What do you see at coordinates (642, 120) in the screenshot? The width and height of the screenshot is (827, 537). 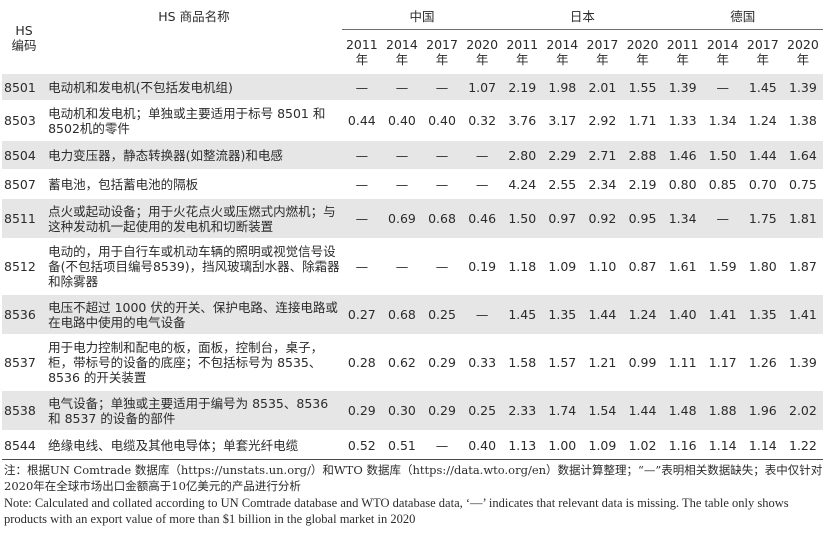 I see `value-cell: 1.71` at bounding box center [642, 120].